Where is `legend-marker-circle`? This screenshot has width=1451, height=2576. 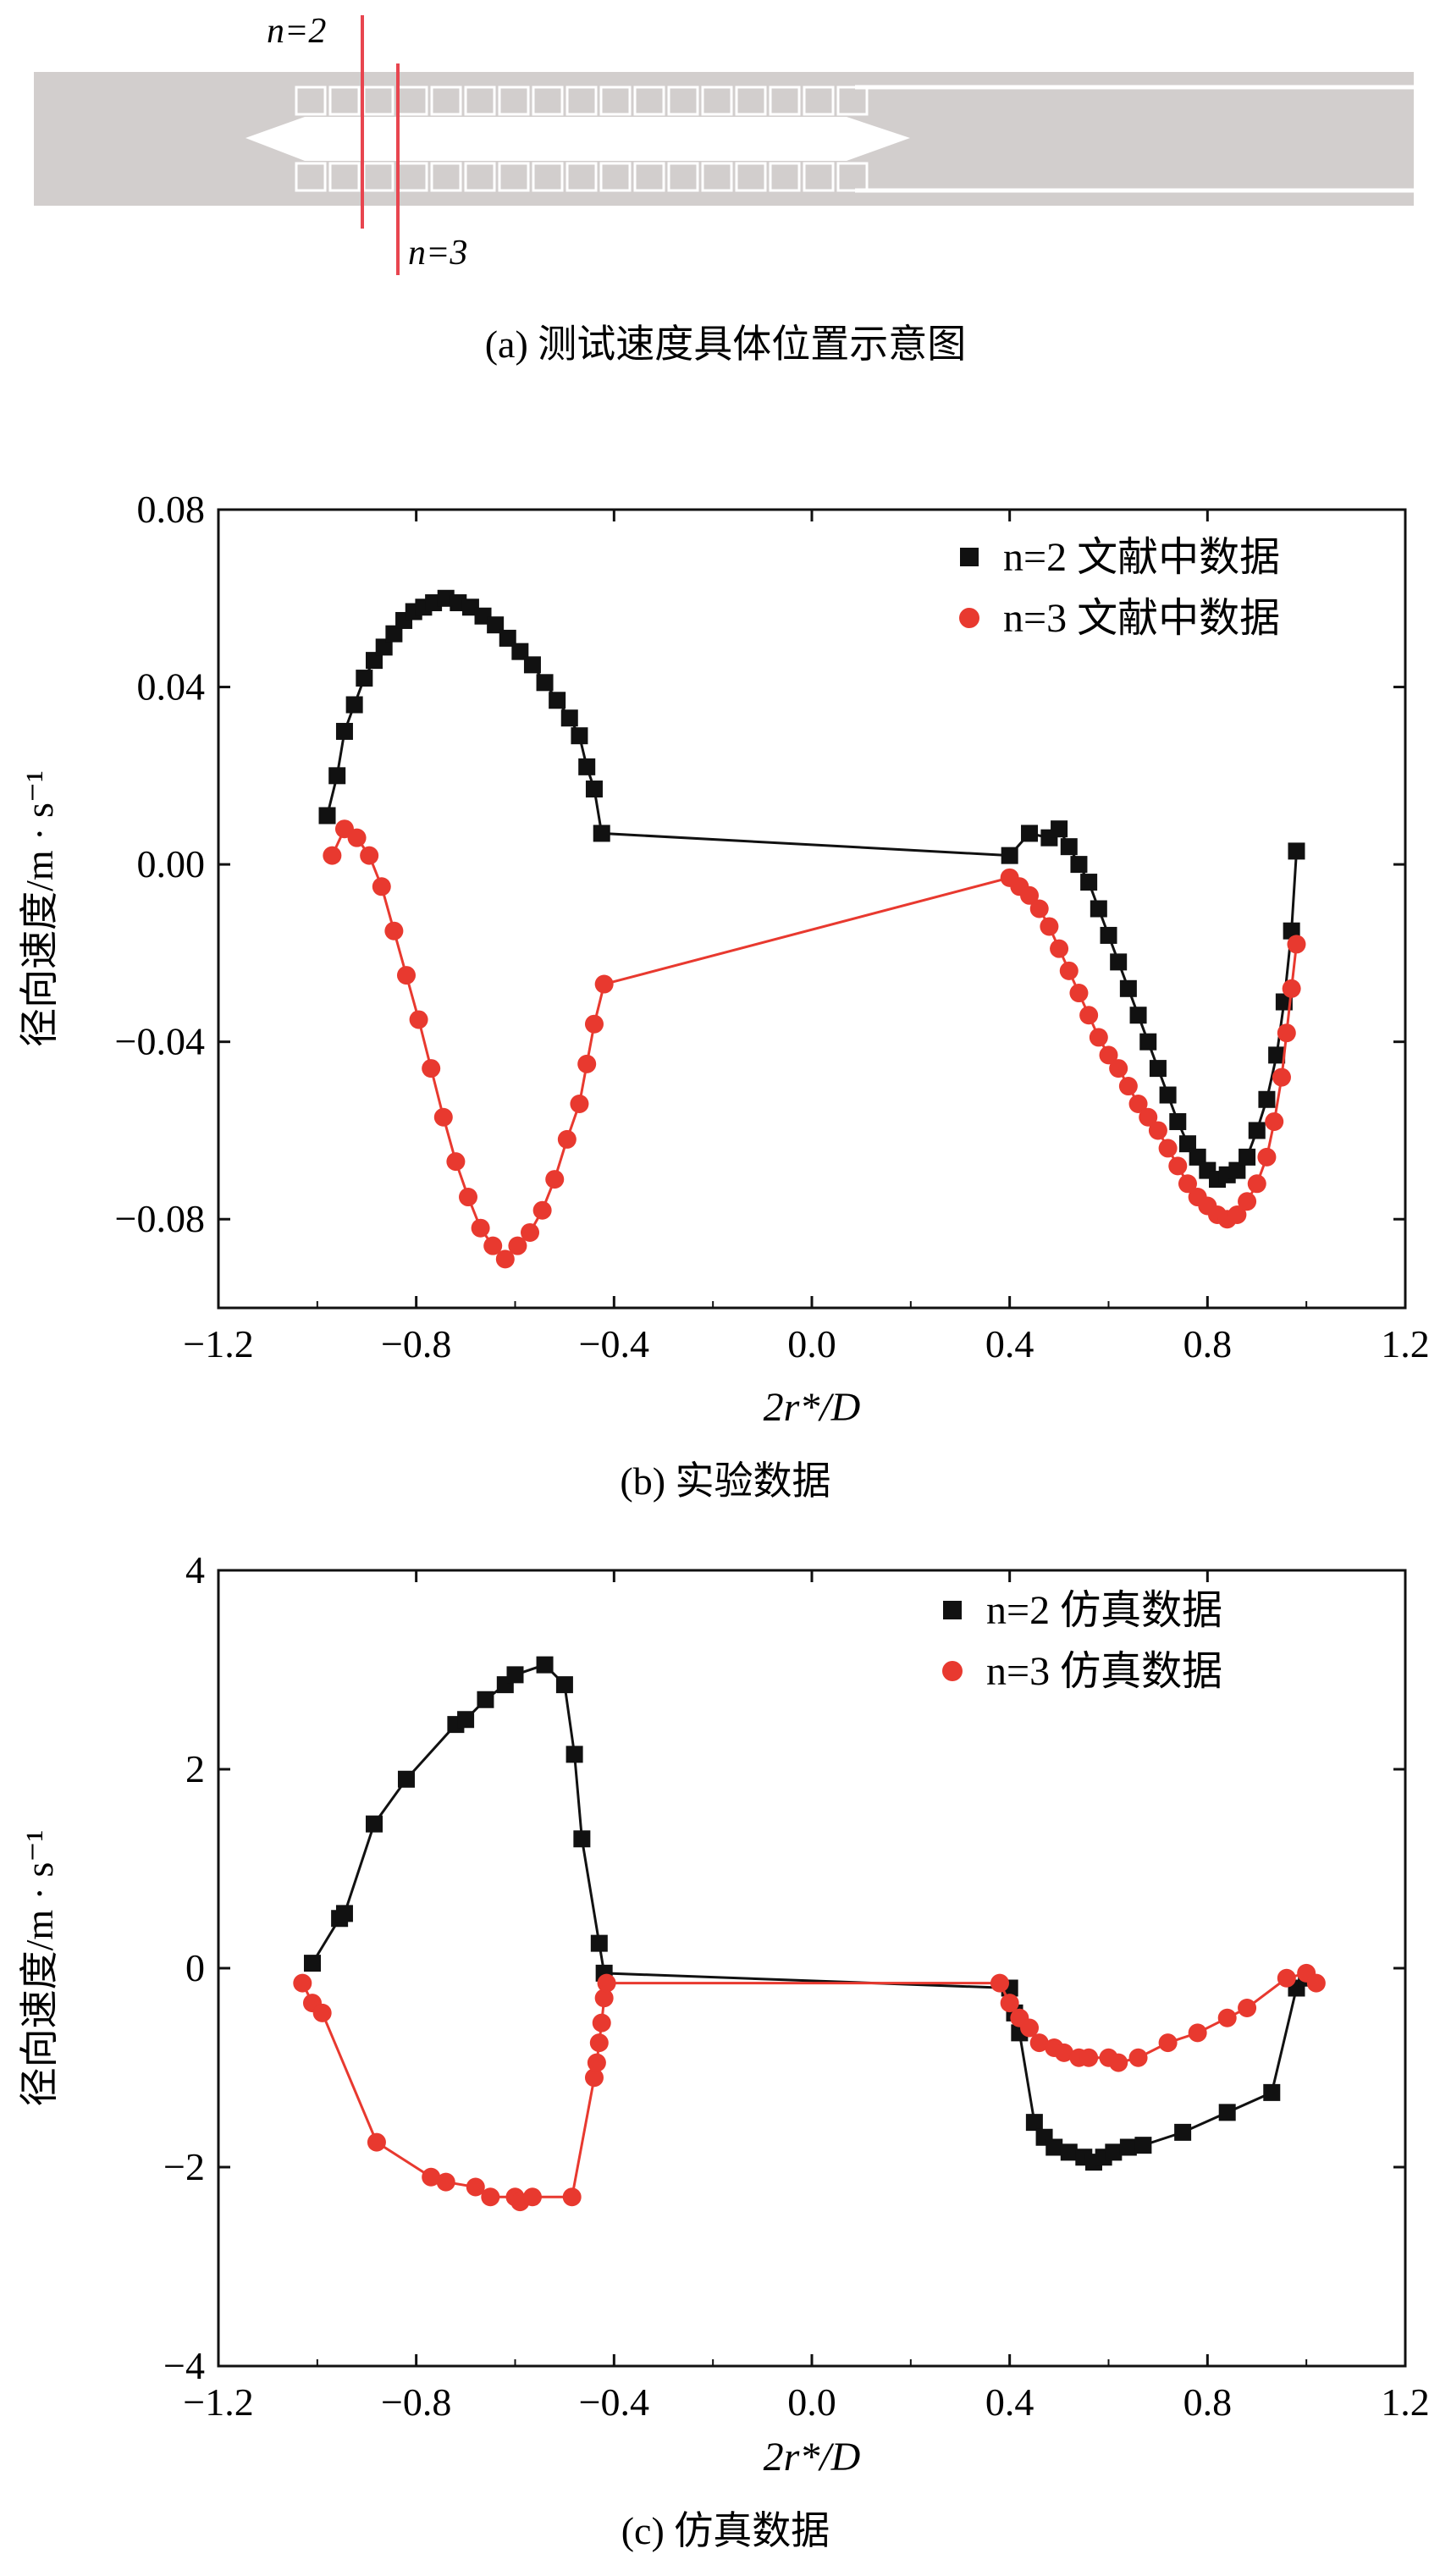 legend-marker-circle is located at coordinates (953, 1671).